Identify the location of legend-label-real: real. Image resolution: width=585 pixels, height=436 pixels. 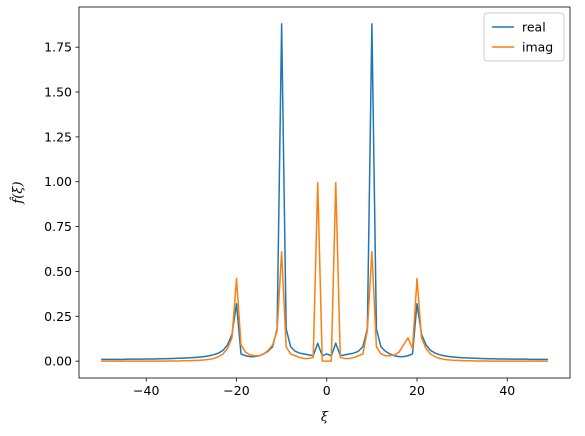
(534, 27).